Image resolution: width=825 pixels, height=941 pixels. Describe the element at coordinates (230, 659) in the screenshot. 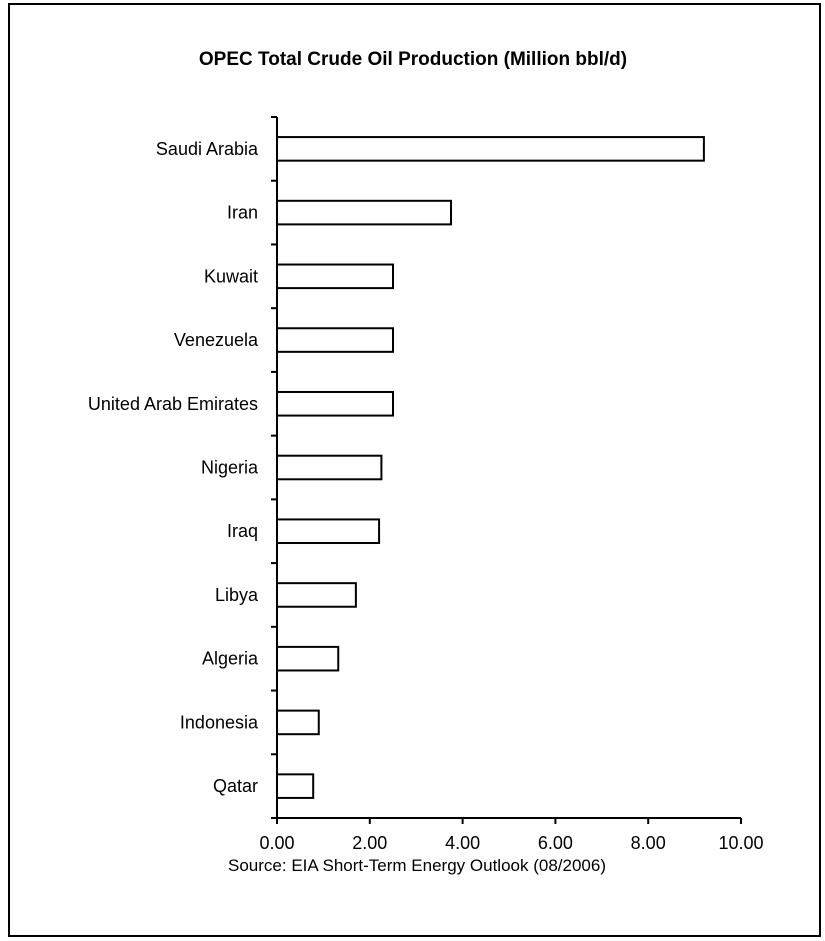

I see `category-label: Algeria` at that location.